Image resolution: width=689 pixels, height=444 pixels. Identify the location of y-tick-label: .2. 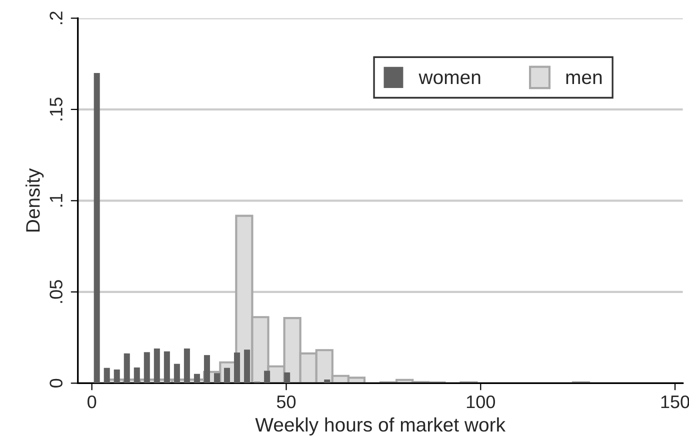
(56, 18).